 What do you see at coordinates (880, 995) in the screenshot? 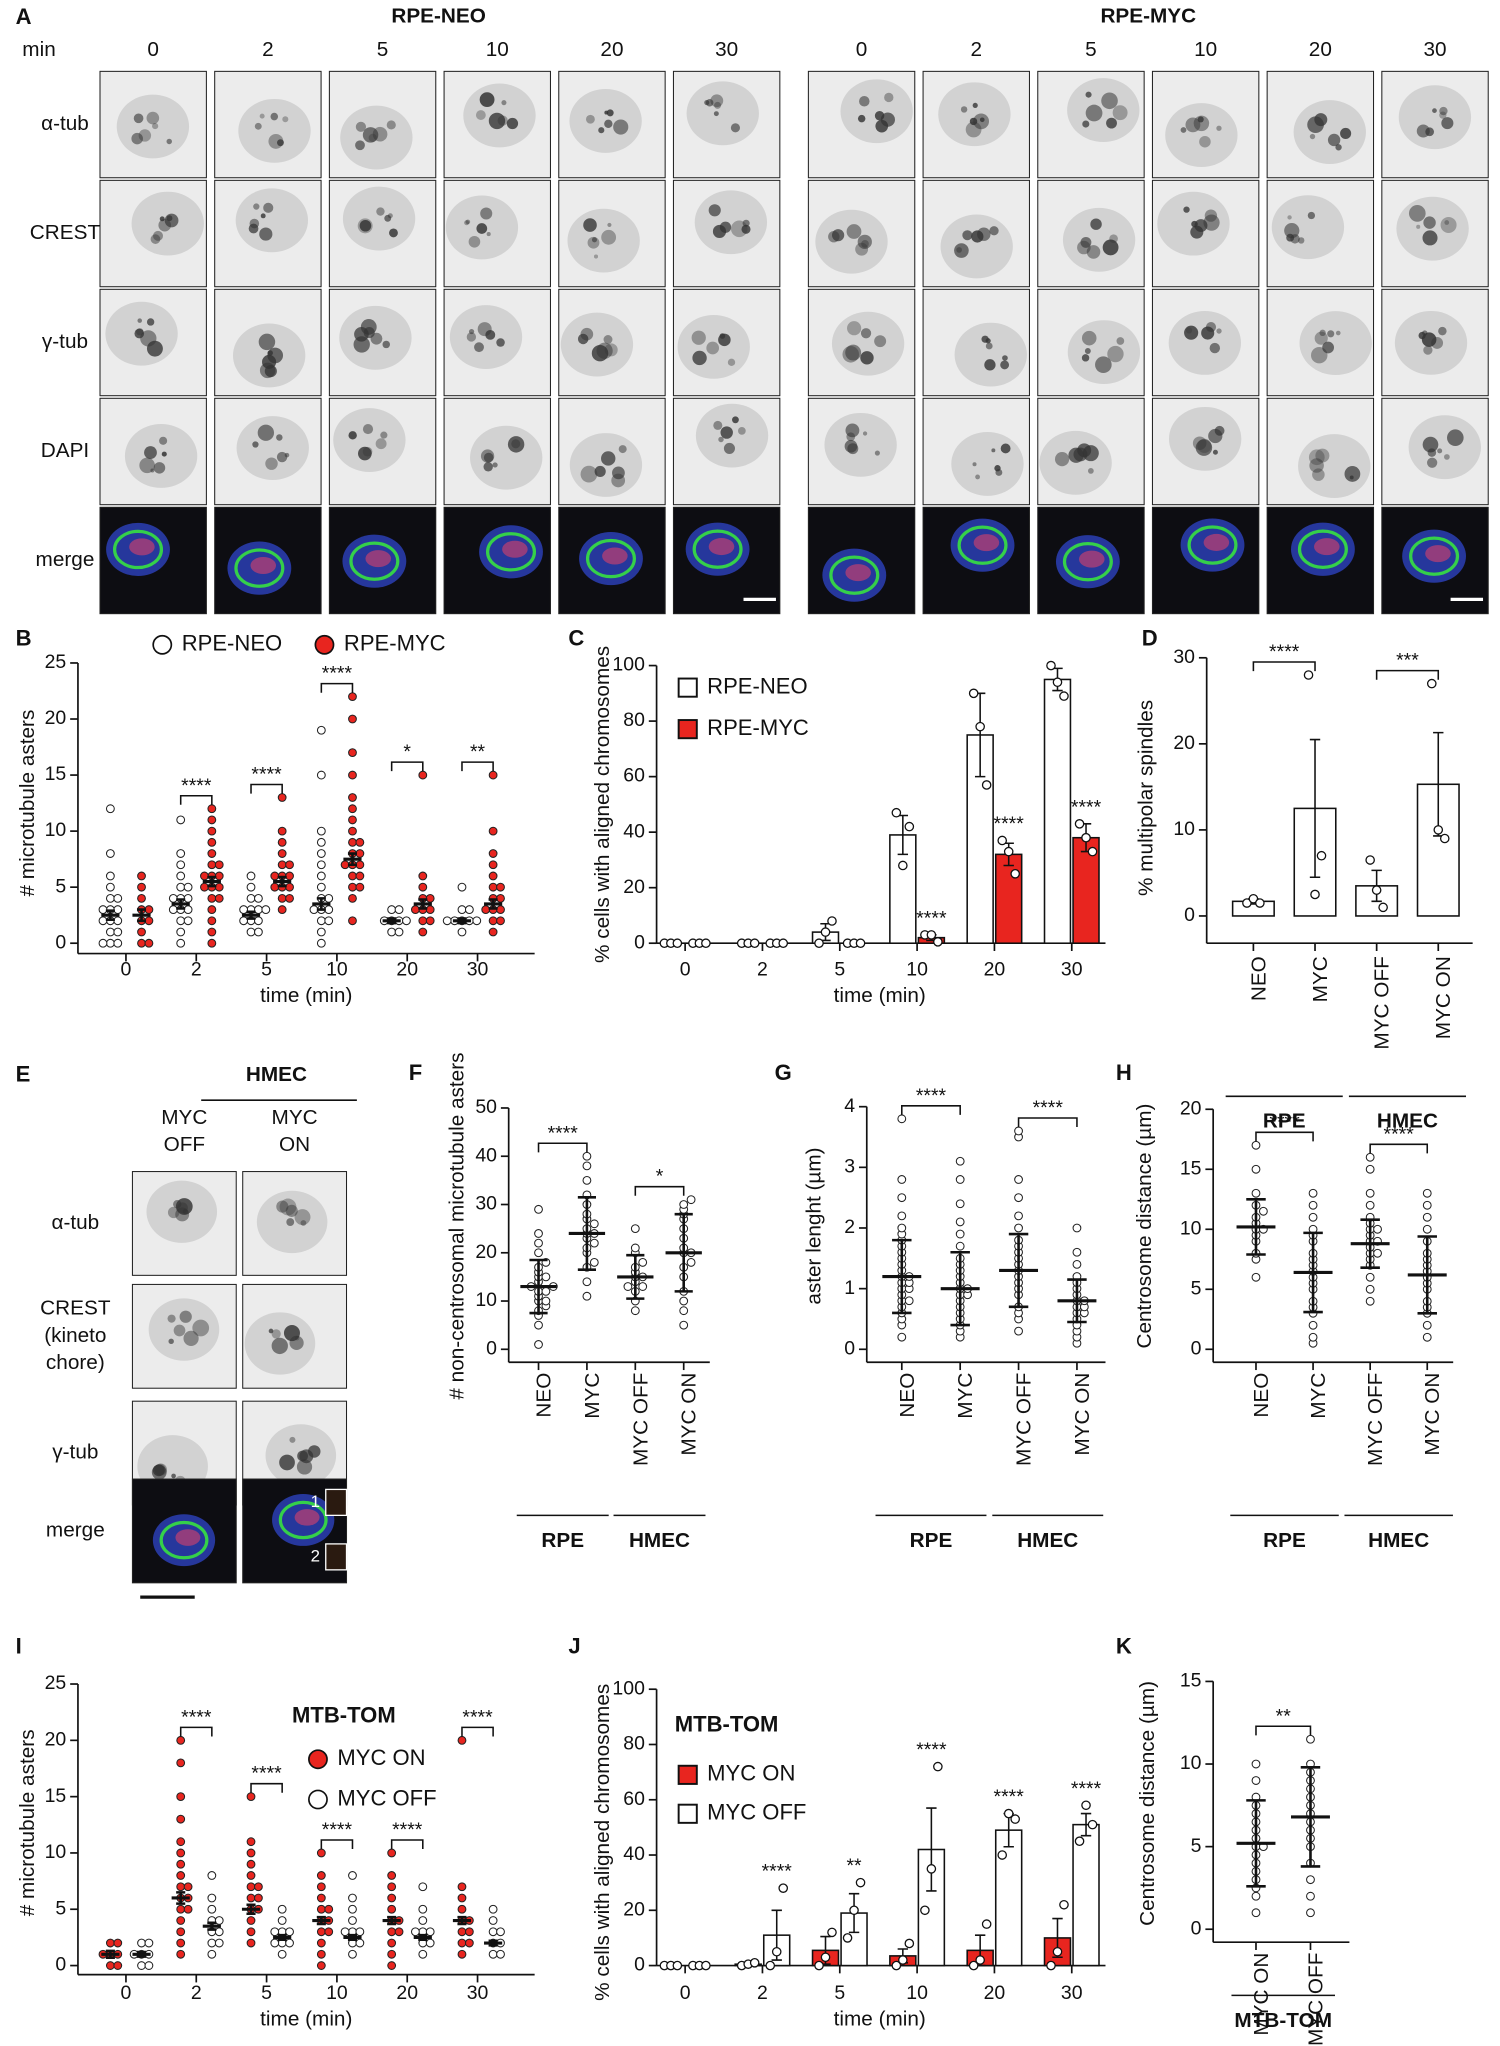
I see `x-axis-label: time (min)` at bounding box center [880, 995].